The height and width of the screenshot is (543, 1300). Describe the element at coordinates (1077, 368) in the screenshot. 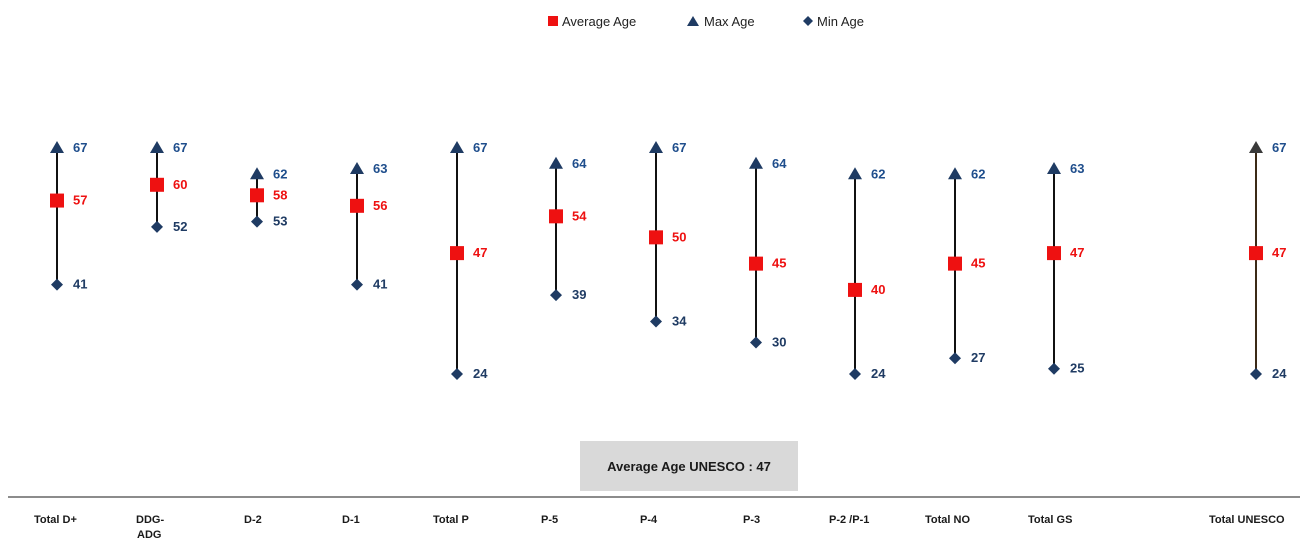

I see `min-value-label: 25` at that location.